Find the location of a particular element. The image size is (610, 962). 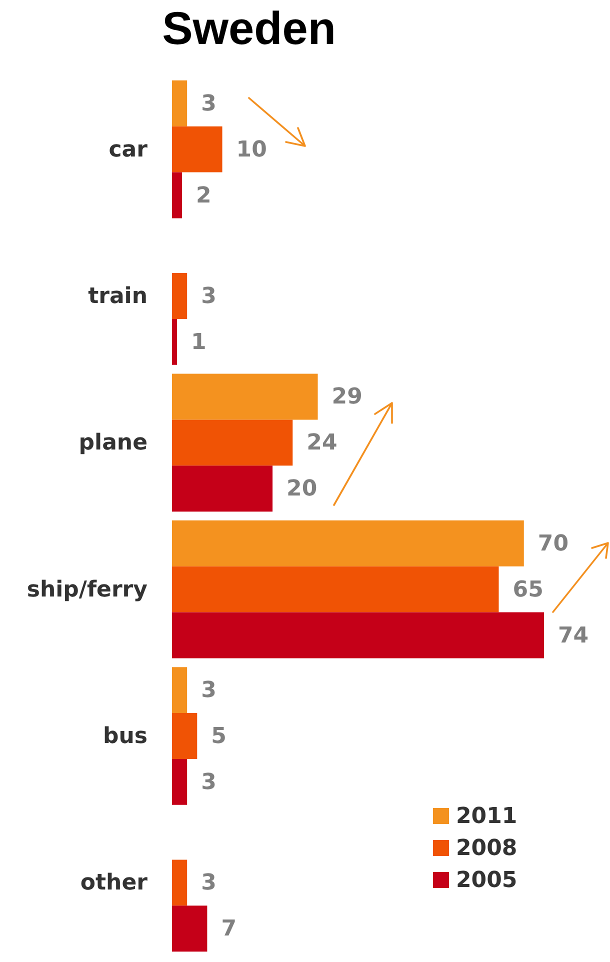

y-tick-label: car is located at coordinates (128, 149).